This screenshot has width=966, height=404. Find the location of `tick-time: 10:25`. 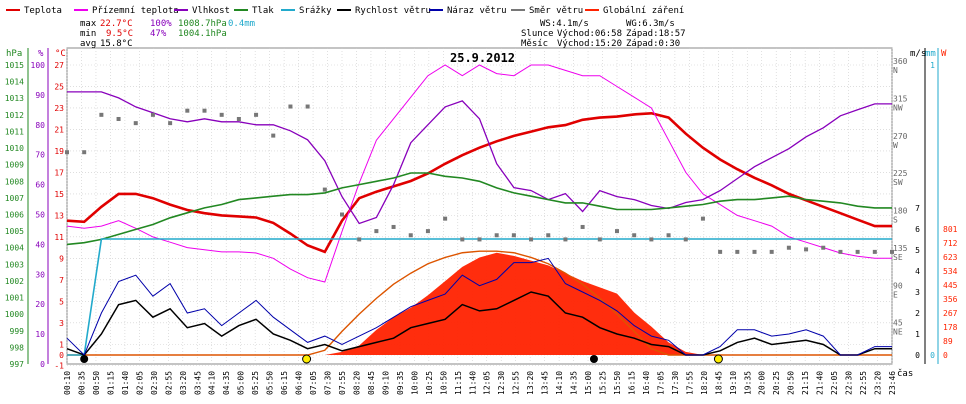

tick-time: 10:25 is located at coordinates (429, 383).